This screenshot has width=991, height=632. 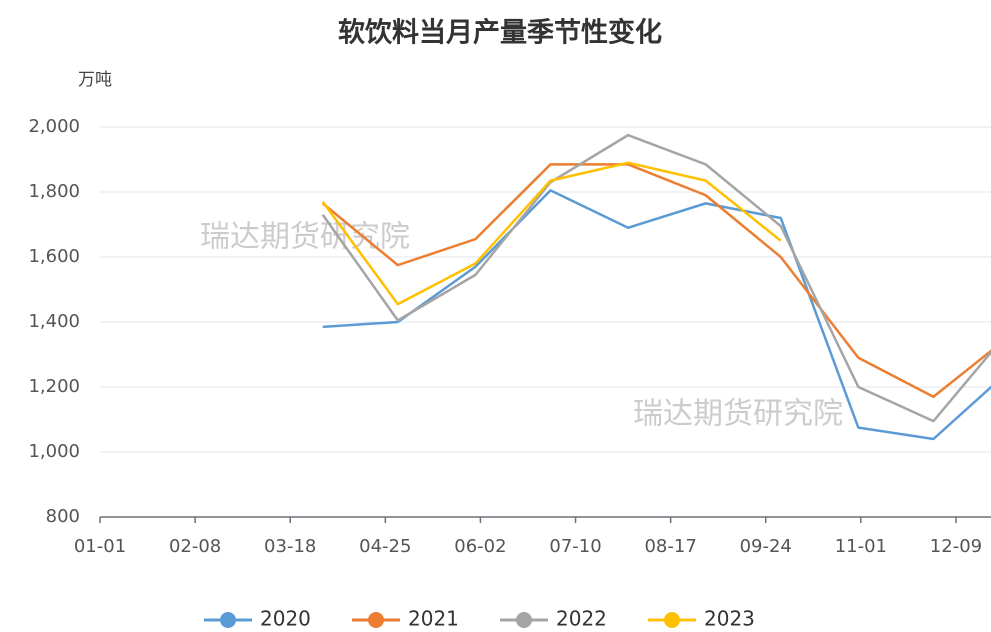 I want to click on legend-label: 2020, so click(x=285, y=619).